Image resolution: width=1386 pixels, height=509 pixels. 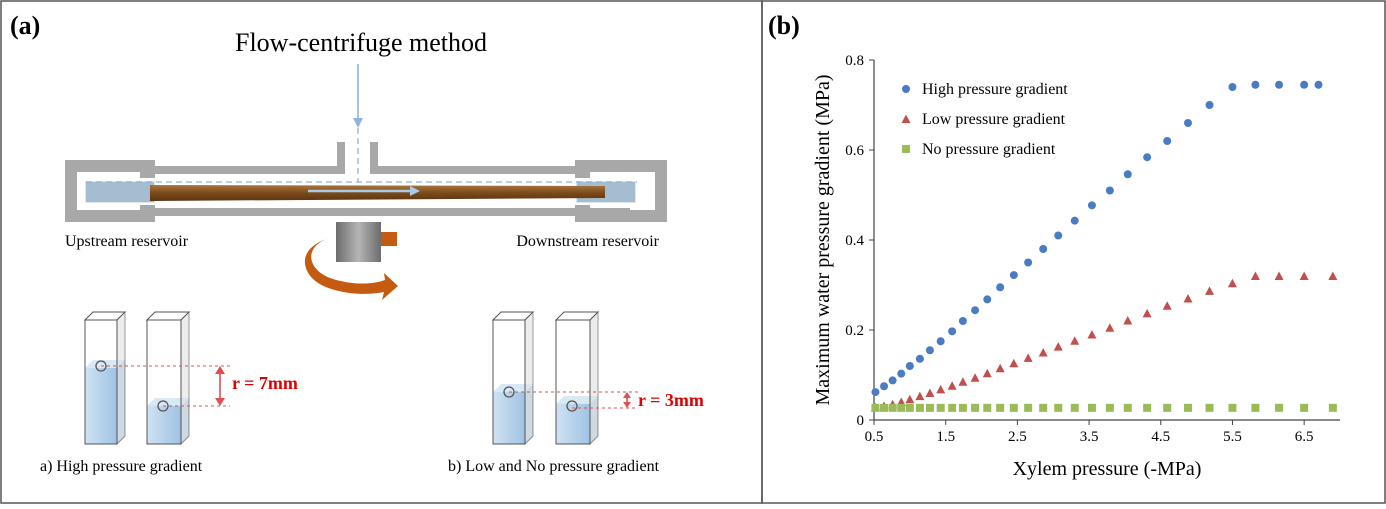 What do you see at coordinates (1232, 437) in the screenshot?
I see `x-tick-label: 5.5` at bounding box center [1232, 437].